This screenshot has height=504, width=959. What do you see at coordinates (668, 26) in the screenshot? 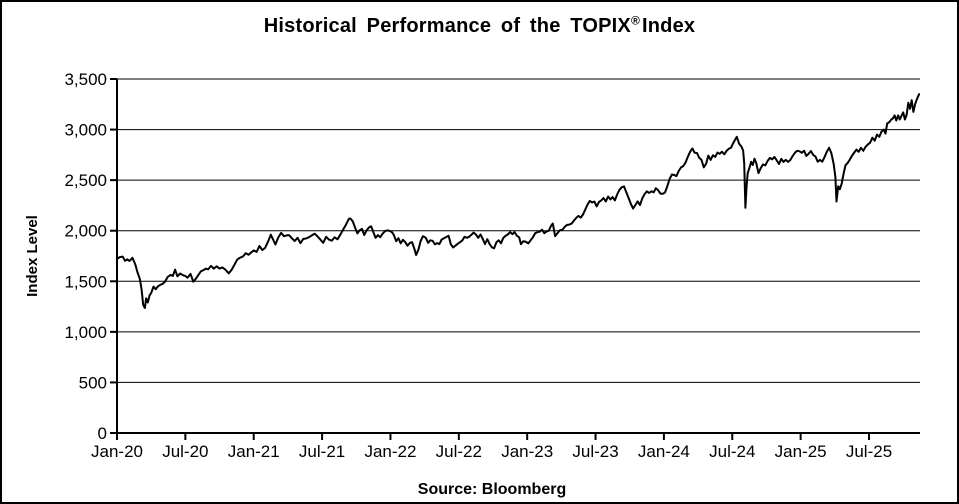
I see `chart-title-suffix: Index` at bounding box center [668, 26].